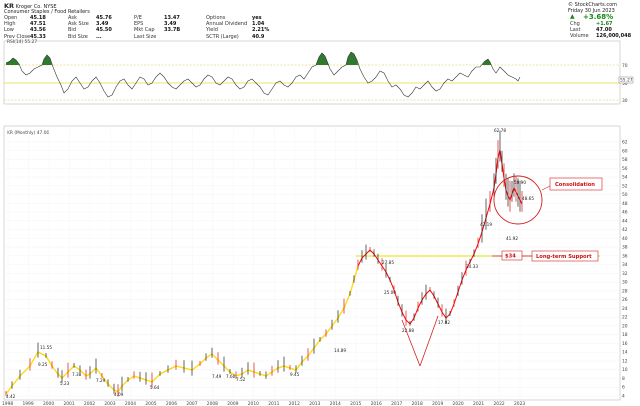 The image size is (640, 406). I want to click on price-point-label: 22.88, so click(408, 330).